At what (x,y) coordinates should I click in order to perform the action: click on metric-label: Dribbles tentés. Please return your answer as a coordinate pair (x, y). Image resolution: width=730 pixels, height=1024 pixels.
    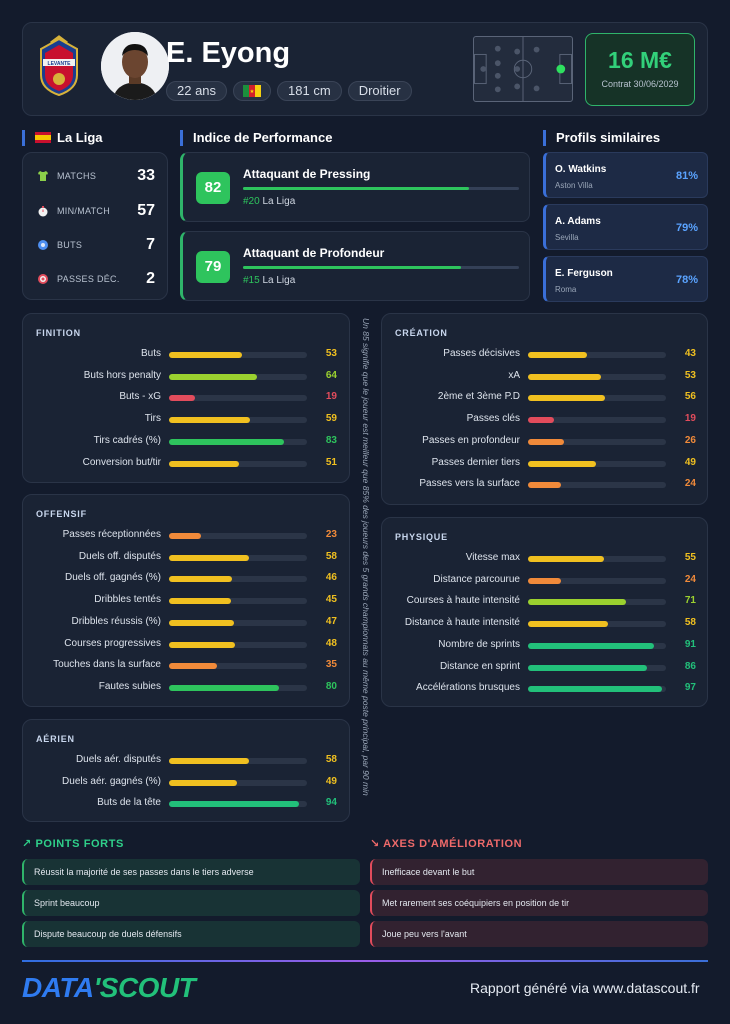
    Looking at the image, I should click on (127, 600).